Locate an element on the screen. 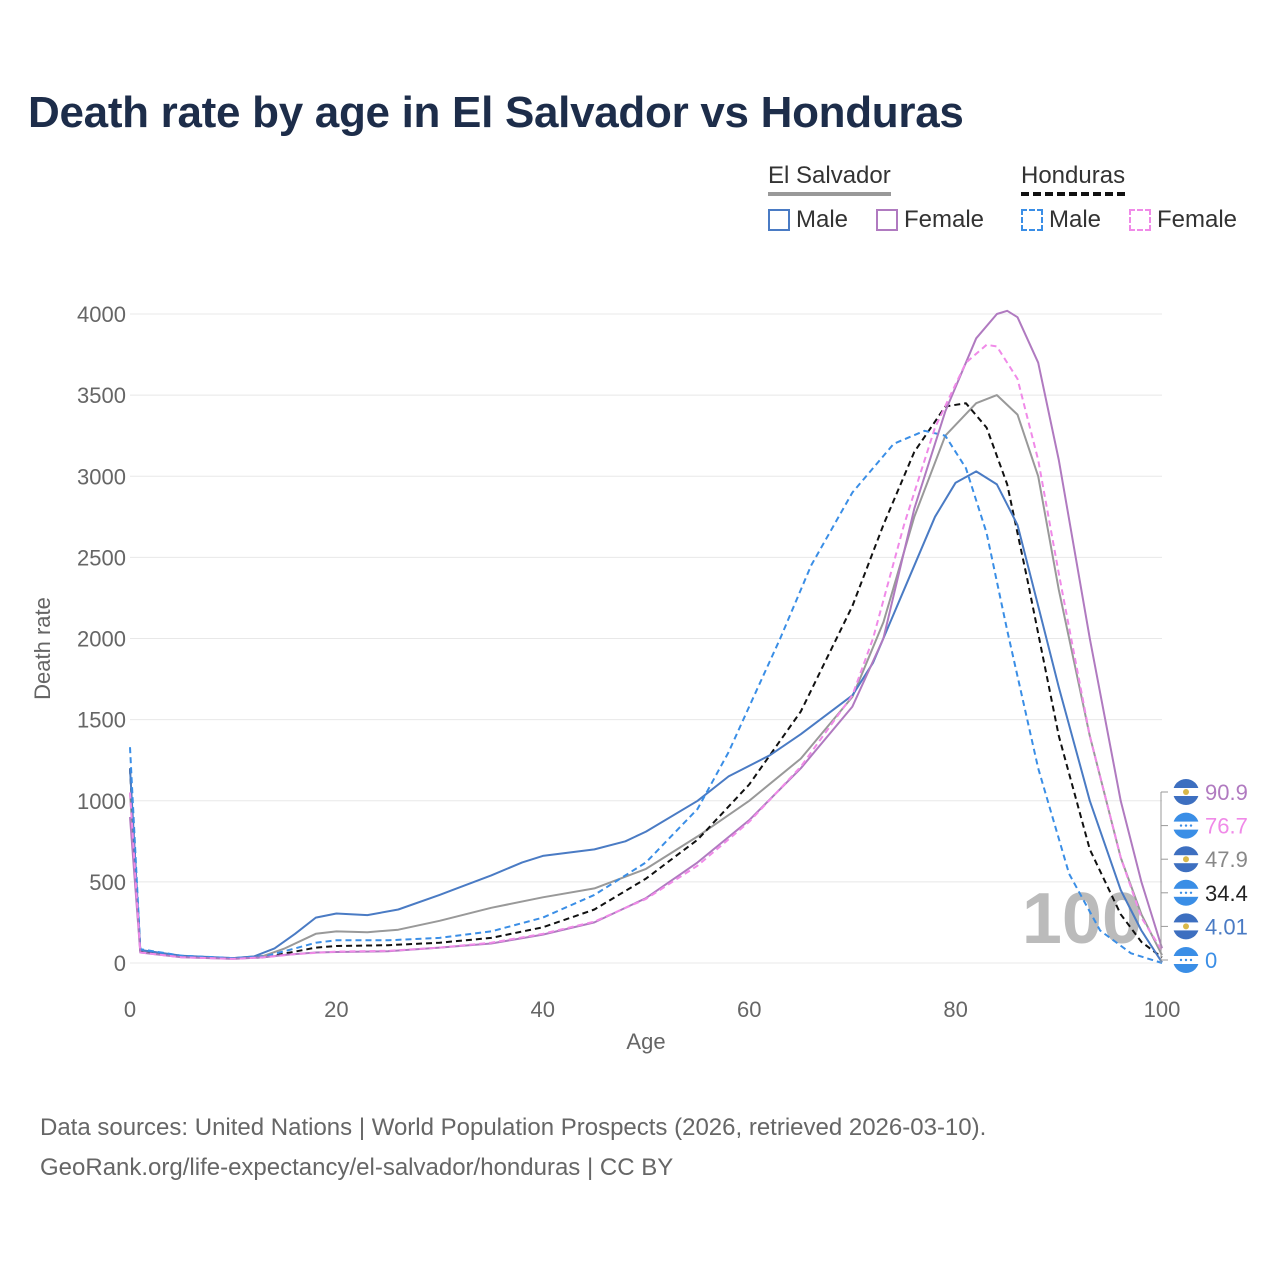 The width and height of the screenshot is (1280, 1280). legend-group-title: Honduras is located at coordinates (1073, 179).